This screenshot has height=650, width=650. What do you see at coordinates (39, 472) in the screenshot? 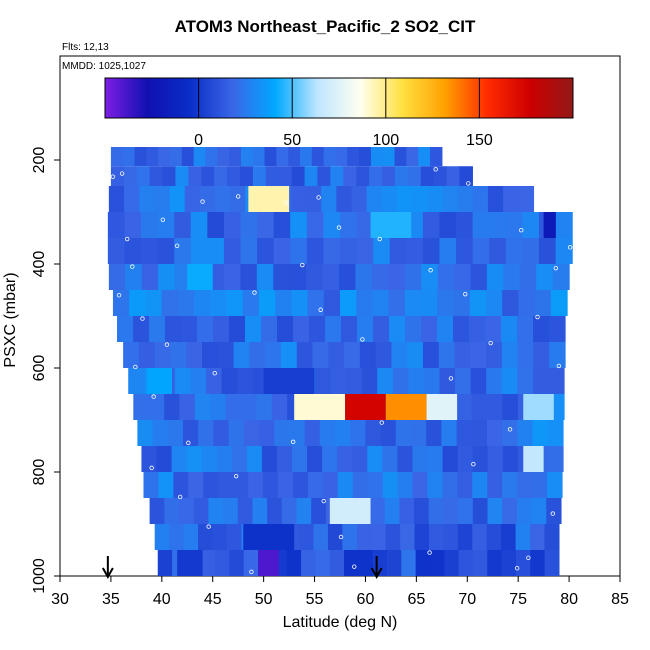
I see `y-tick-label: 800` at bounding box center [39, 472].